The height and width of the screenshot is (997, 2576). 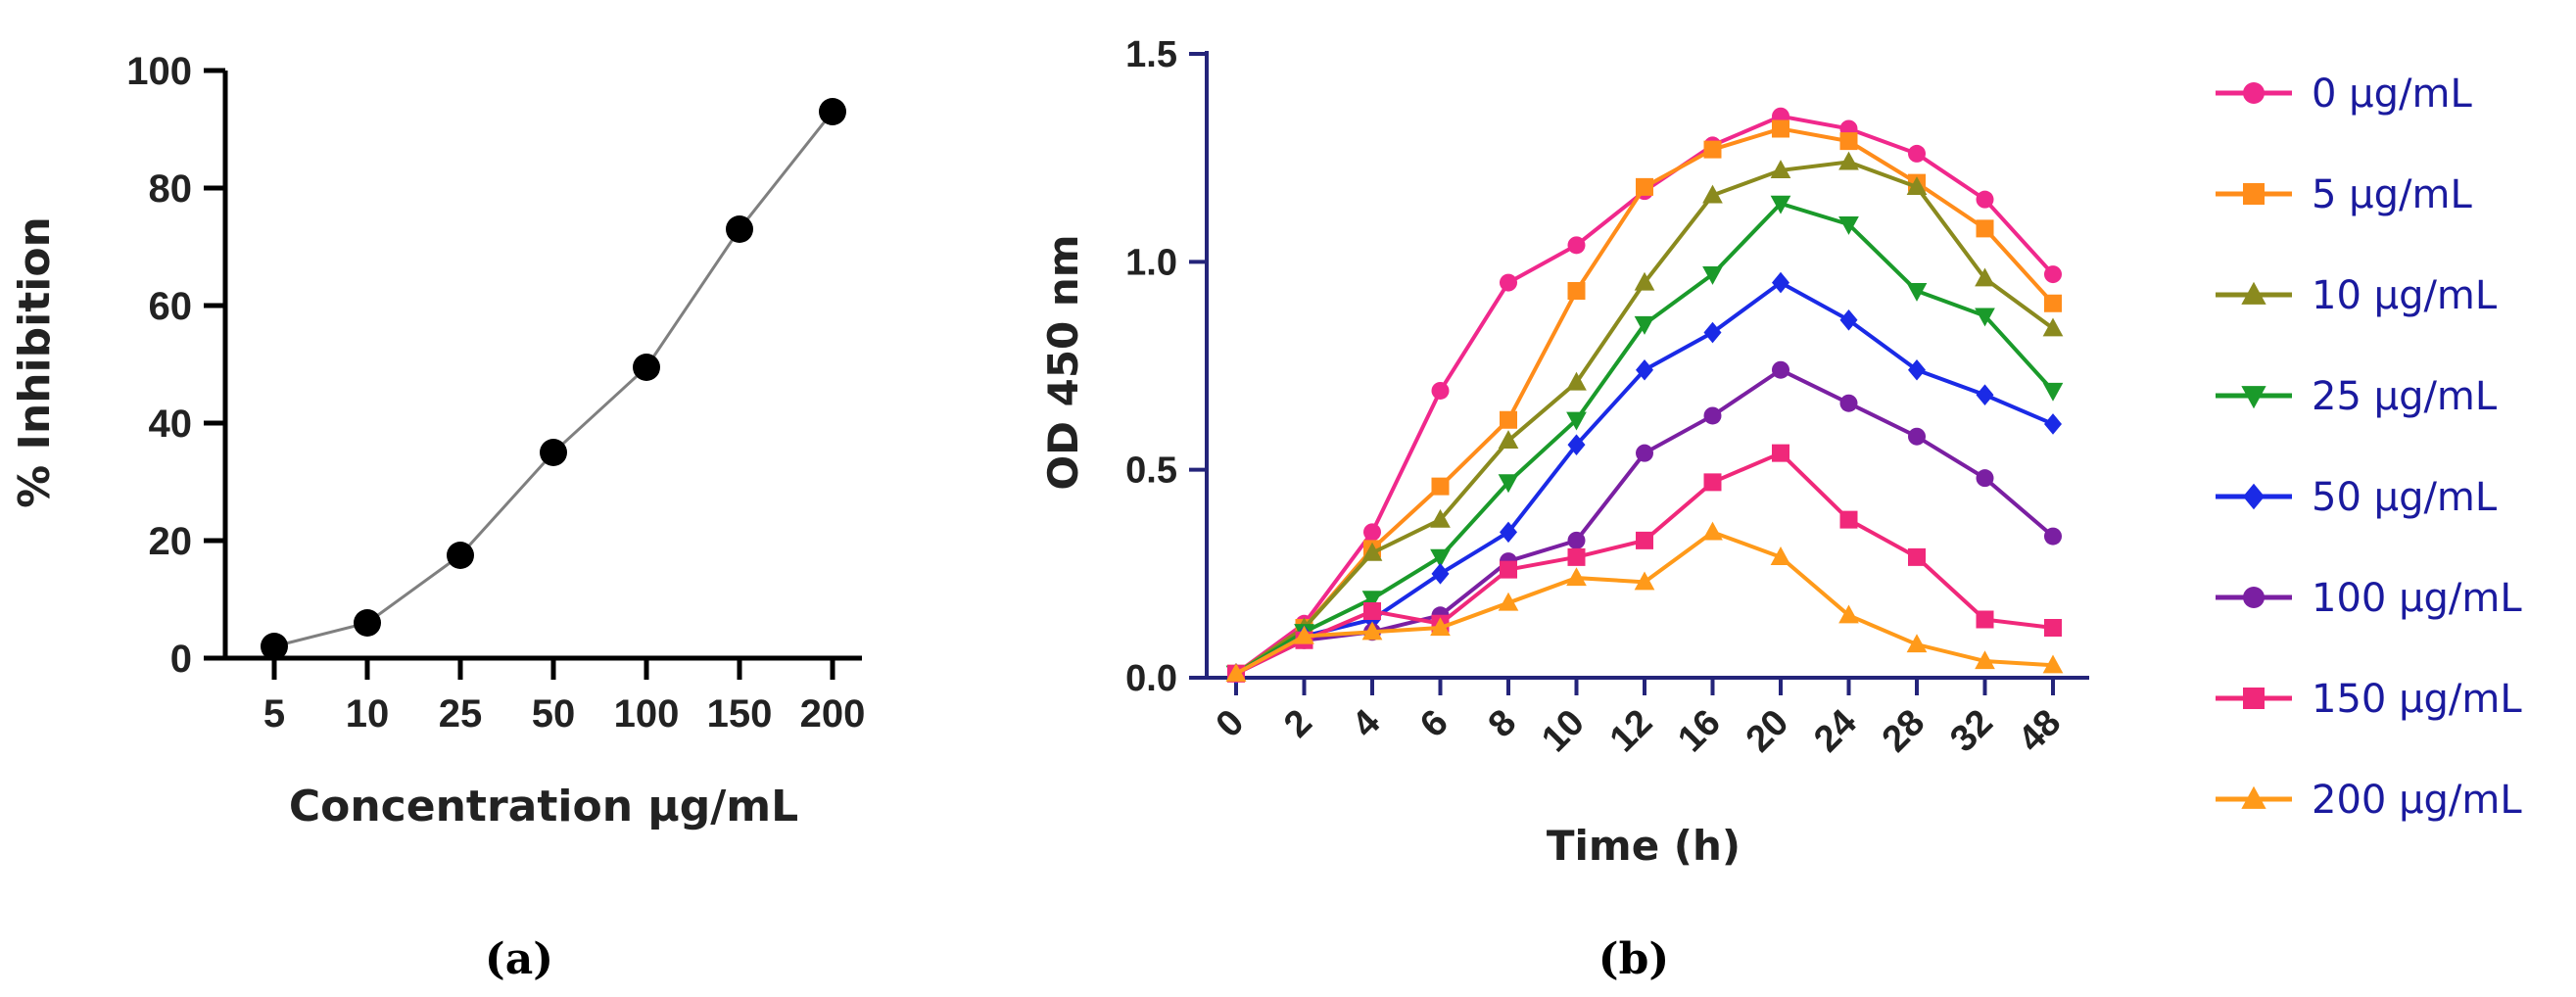 What do you see at coordinates (181, 659) in the screenshot?
I see `panel-a-y-tick-label: 0` at bounding box center [181, 659].